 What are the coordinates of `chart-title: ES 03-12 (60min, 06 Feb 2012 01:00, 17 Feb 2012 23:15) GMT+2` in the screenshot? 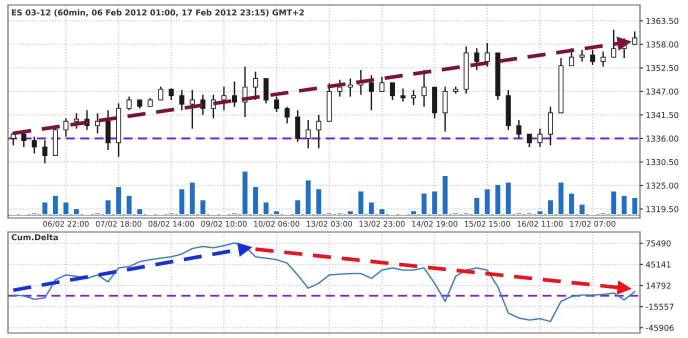 It's located at (158, 13).